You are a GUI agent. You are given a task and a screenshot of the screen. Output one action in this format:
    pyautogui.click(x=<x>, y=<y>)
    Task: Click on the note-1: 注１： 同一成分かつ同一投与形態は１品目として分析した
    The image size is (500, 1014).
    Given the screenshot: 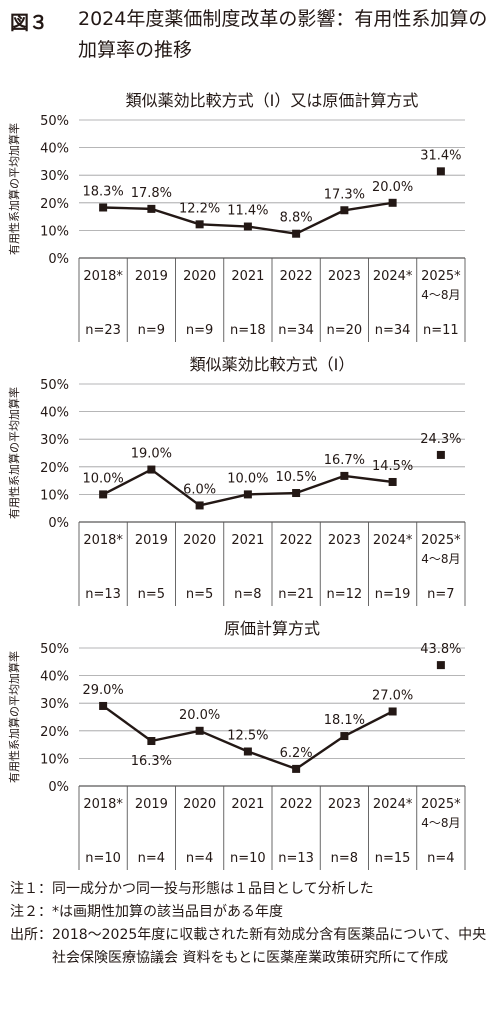 What is the action you would take?
    pyautogui.click(x=252, y=889)
    